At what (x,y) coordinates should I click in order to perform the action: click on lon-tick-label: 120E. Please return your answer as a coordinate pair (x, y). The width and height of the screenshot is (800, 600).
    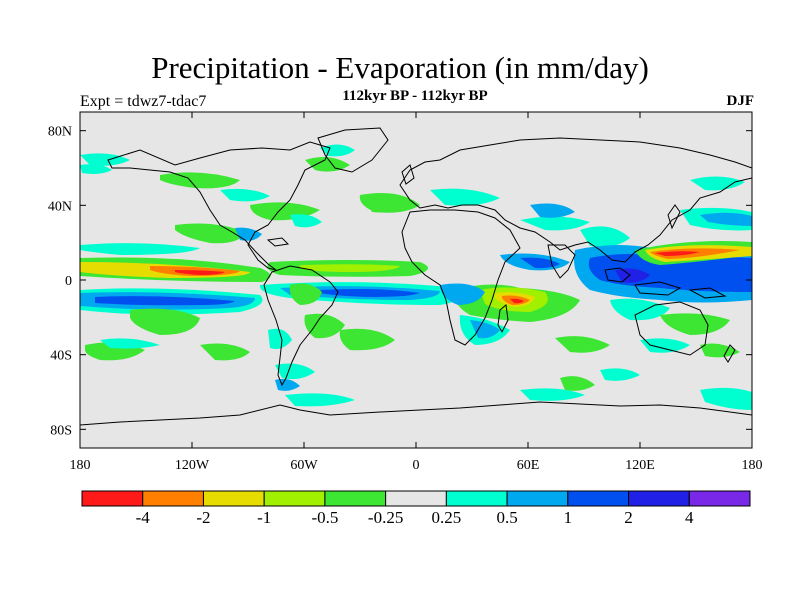
    Looking at the image, I should click on (640, 465).